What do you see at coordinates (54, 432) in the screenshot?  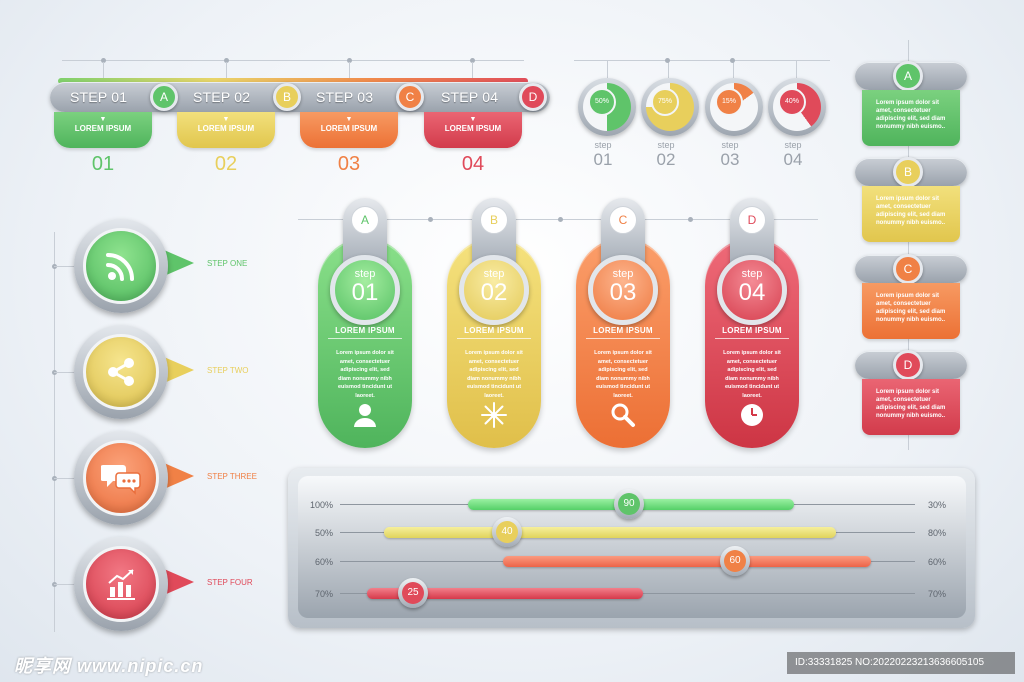 I see `left-icons-connector-line` at bounding box center [54, 432].